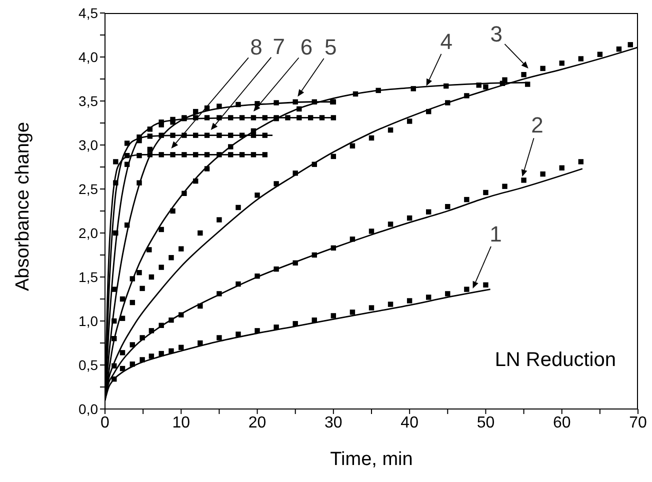  What do you see at coordinates (496, 233) in the screenshot?
I see `annotation: 1` at bounding box center [496, 233].